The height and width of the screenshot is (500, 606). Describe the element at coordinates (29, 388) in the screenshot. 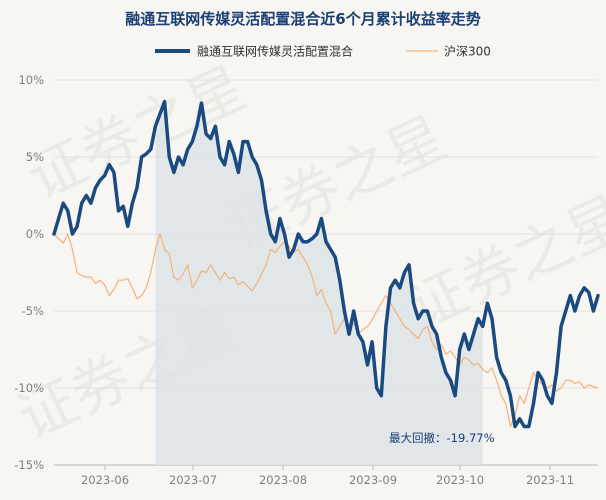

I see `y-tick-label: -10%` at that location.